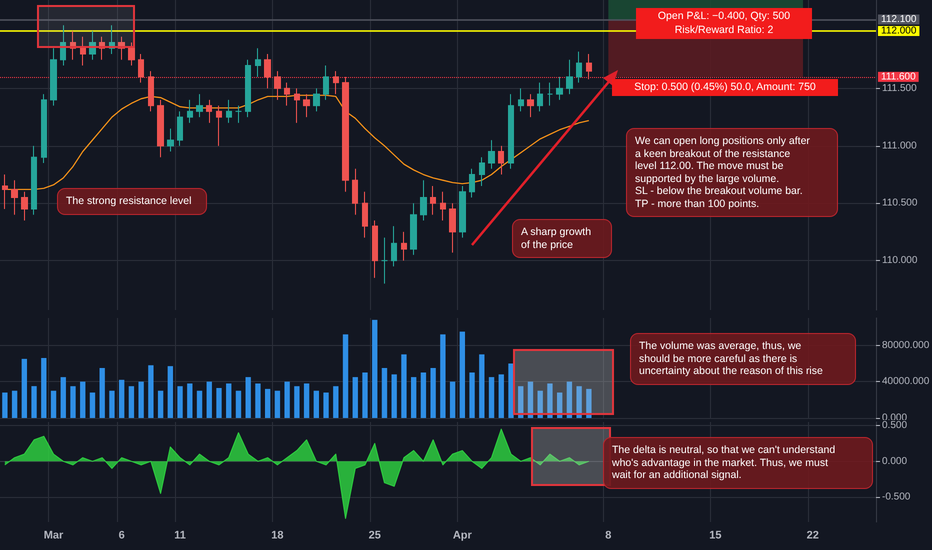 This screenshot has width=932, height=550. What do you see at coordinates (899, 20) in the screenshot?
I see `ref-line-label: 112.100` at bounding box center [899, 20].